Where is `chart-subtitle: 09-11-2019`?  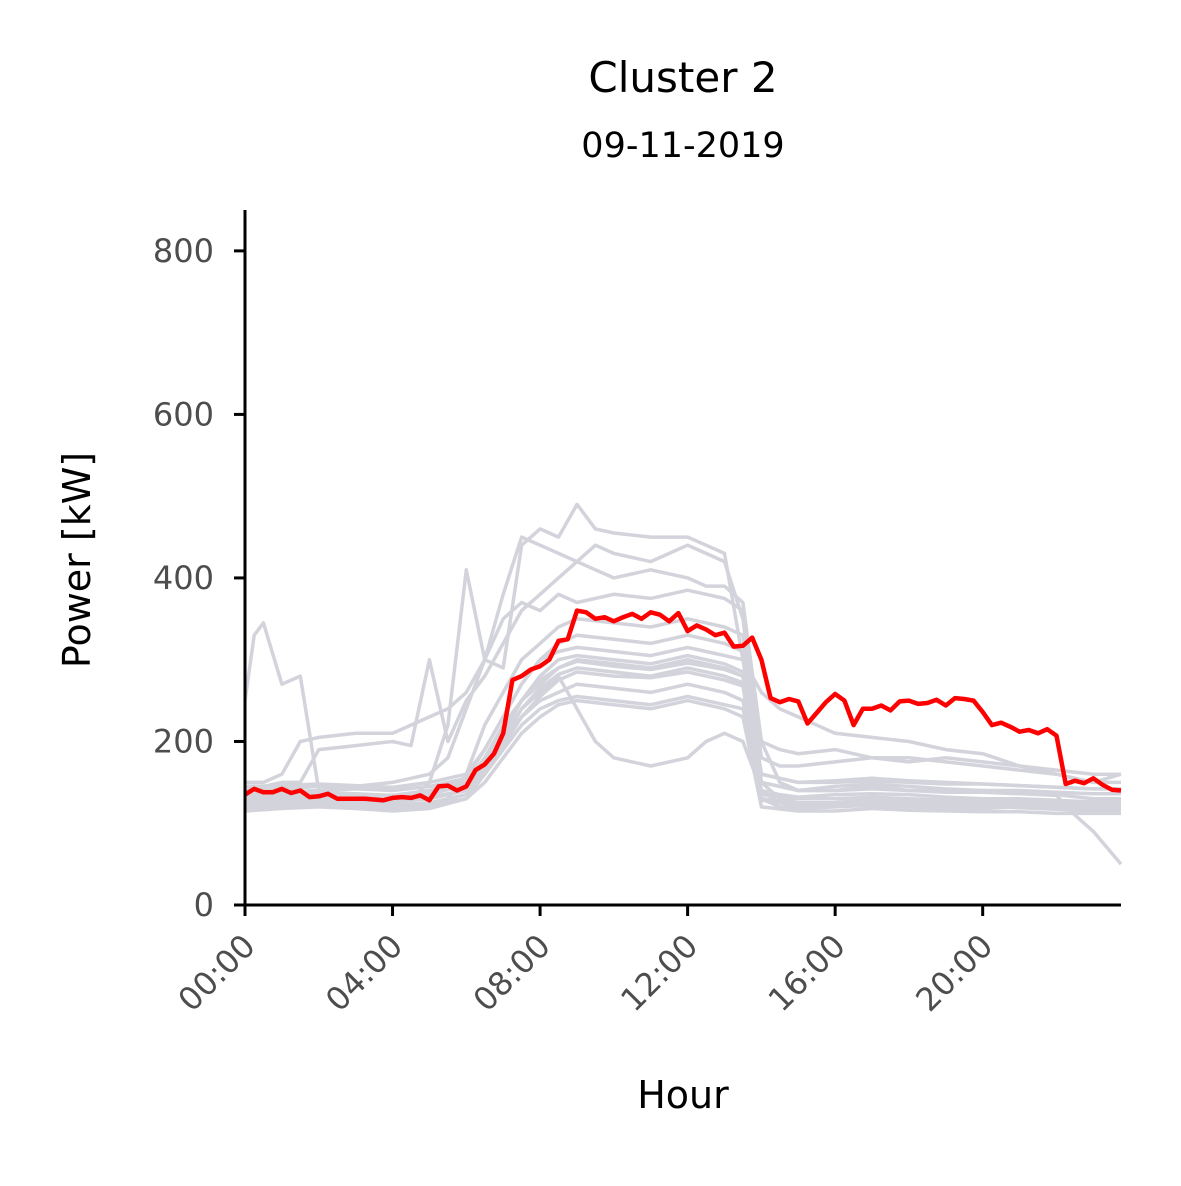
chart-subtitle: 09-11-2019 is located at coordinates (682, 146).